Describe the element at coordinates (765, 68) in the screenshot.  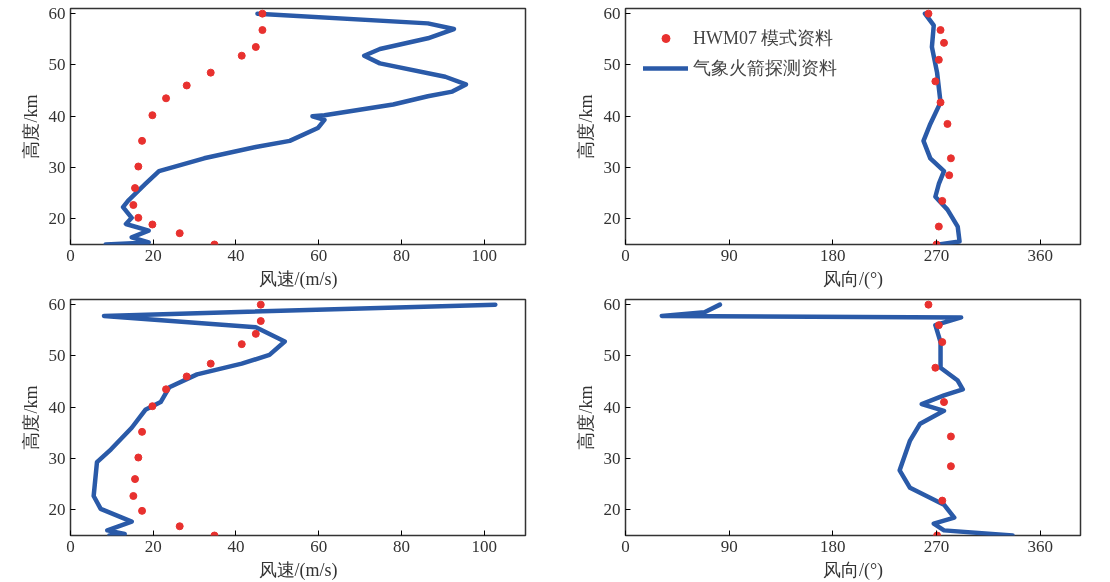
I see `legend-label: 气象火箭探测资料` at that location.